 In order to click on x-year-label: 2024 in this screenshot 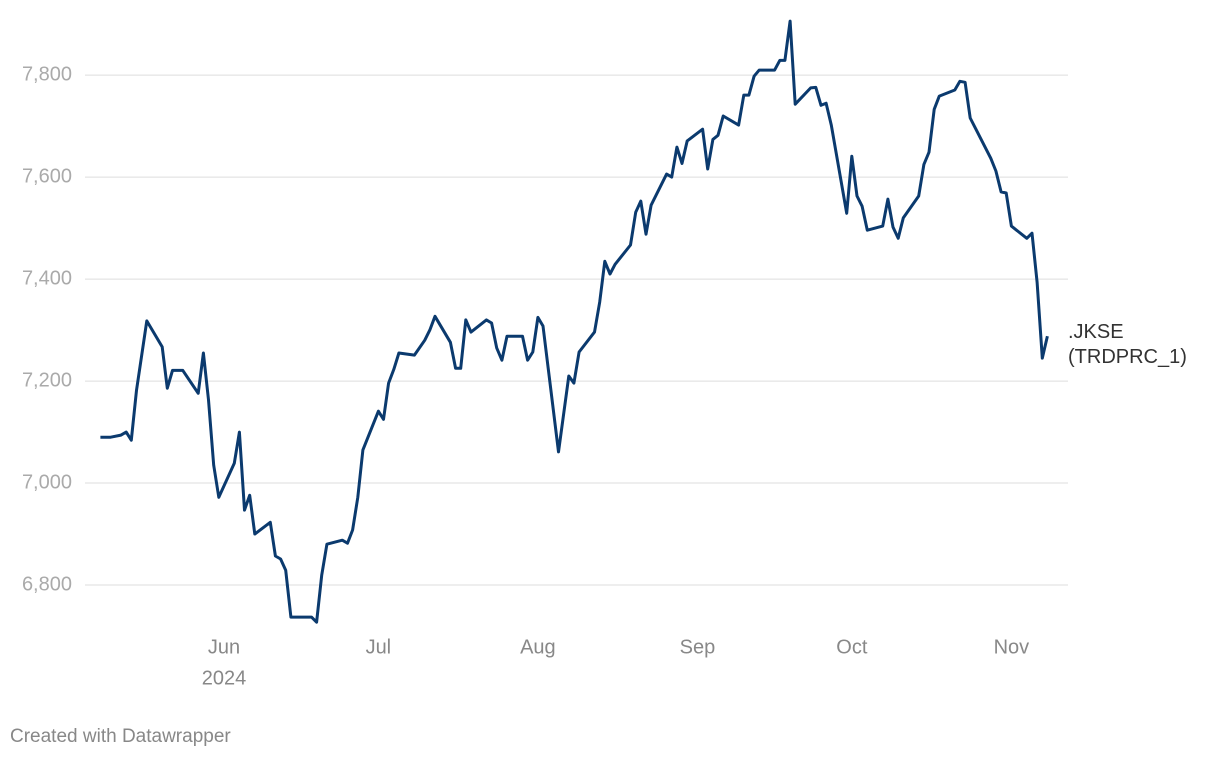, I will do `click(224, 678)`.